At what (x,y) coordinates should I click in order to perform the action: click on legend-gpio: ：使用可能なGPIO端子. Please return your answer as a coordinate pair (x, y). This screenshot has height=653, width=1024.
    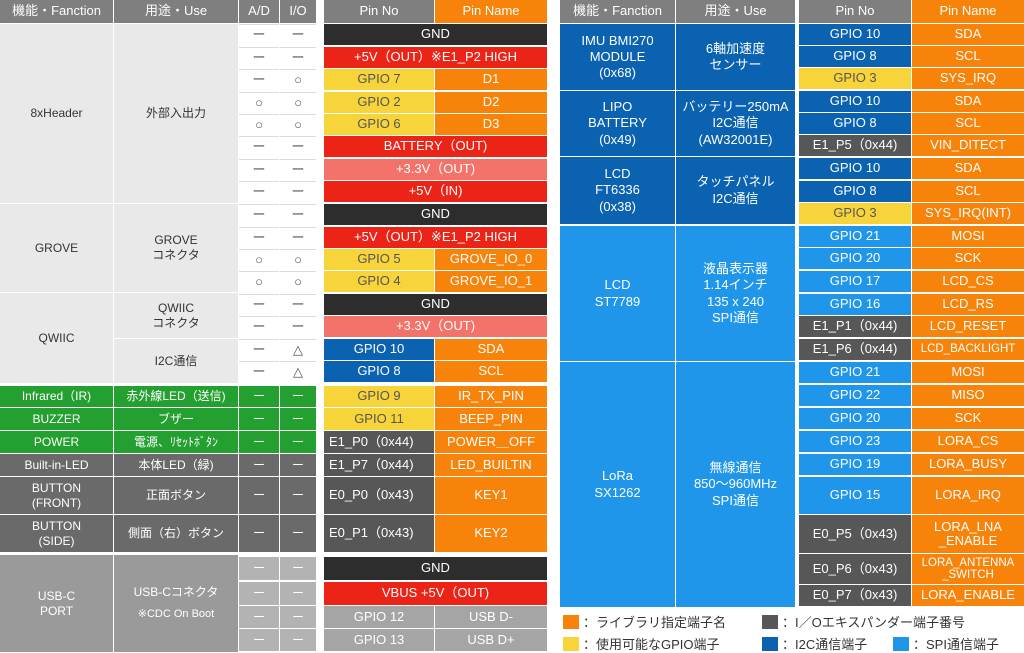
    Looking at the image, I should click on (641, 643).